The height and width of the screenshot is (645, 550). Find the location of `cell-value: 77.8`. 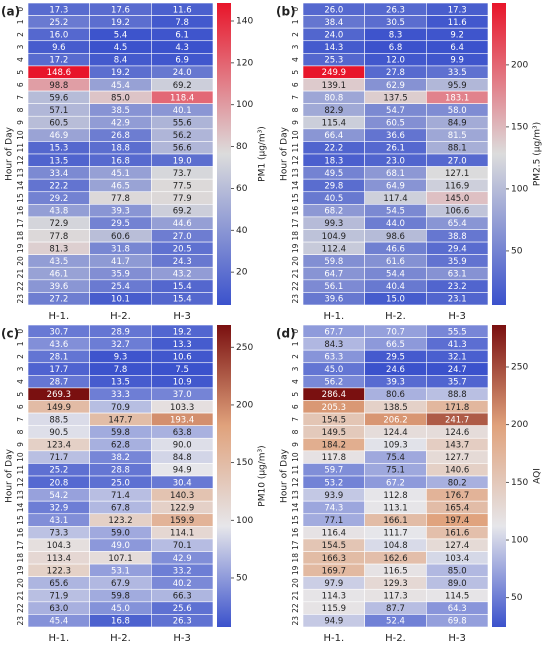

cell-value: 77.8 is located at coordinates (58, 237).